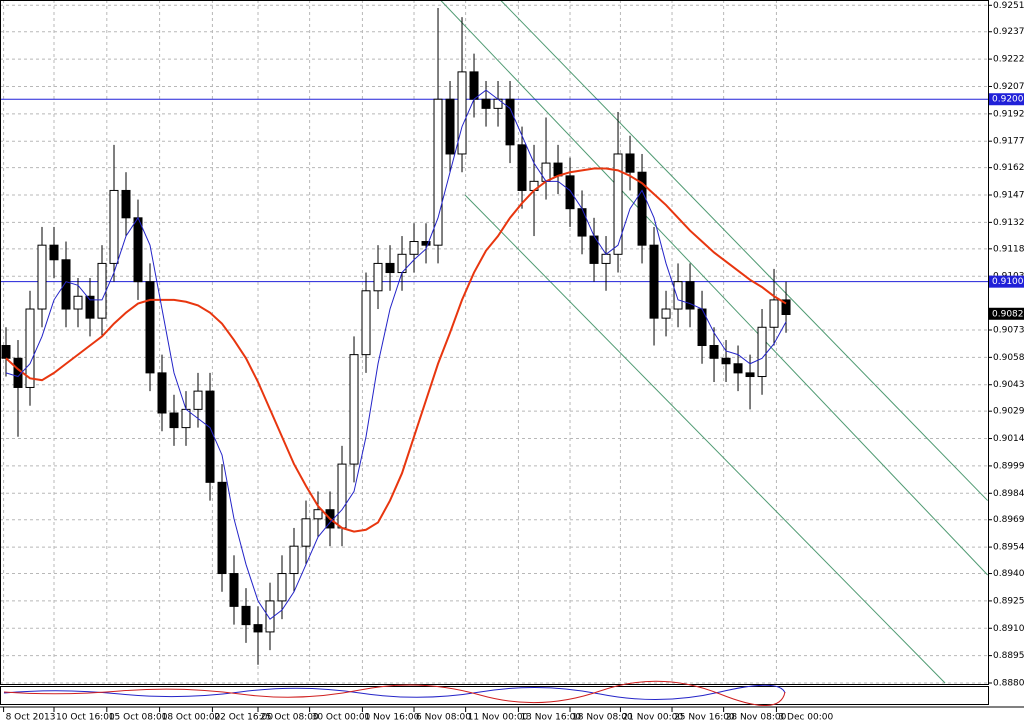  Describe the element at coordinates (289, 718) in the screenshot. I see `x-tick-label: 25 Oct 08:00` at that location.